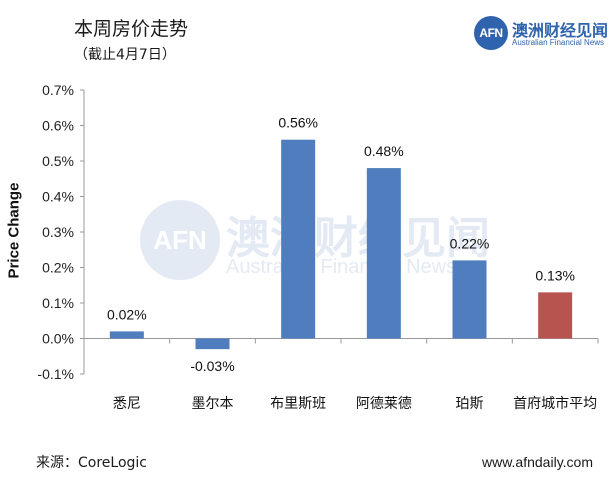  What do you see at coordinates (91, 463) in the screenshot?
I see `source-note: 来源：CoreLogic` at bounding box center [91, 463].